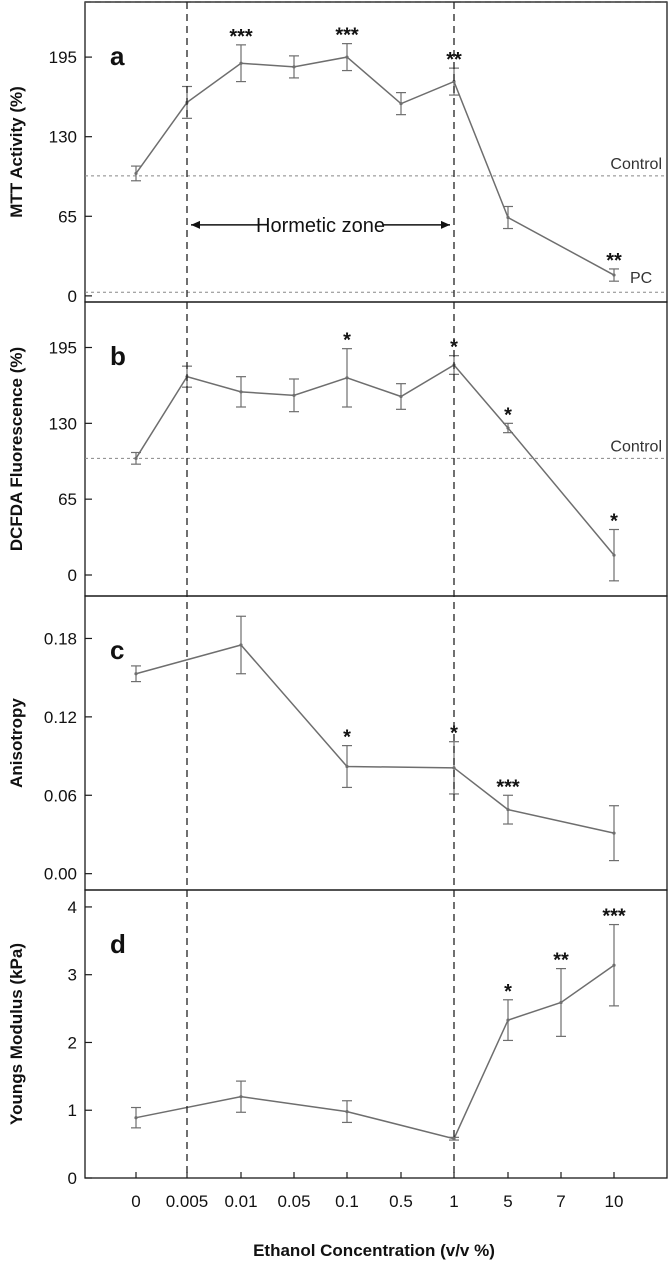 The height and width of the screenshot is (1270, 670). What do you see at coordinates (240, 1201) in the screenshot?
I see `x-tick-label: 0.01` at bounding box center [240, 1201].